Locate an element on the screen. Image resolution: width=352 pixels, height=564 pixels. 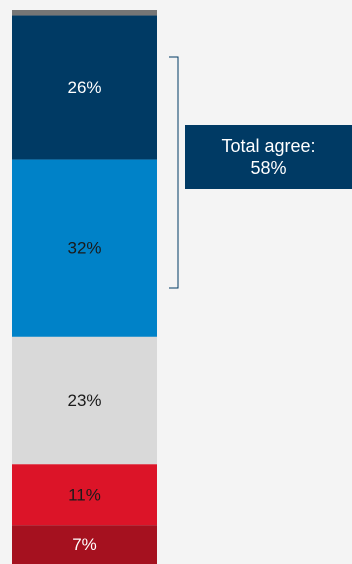
bar-segment-label-1: 26% is located at coordinates (84, 87).